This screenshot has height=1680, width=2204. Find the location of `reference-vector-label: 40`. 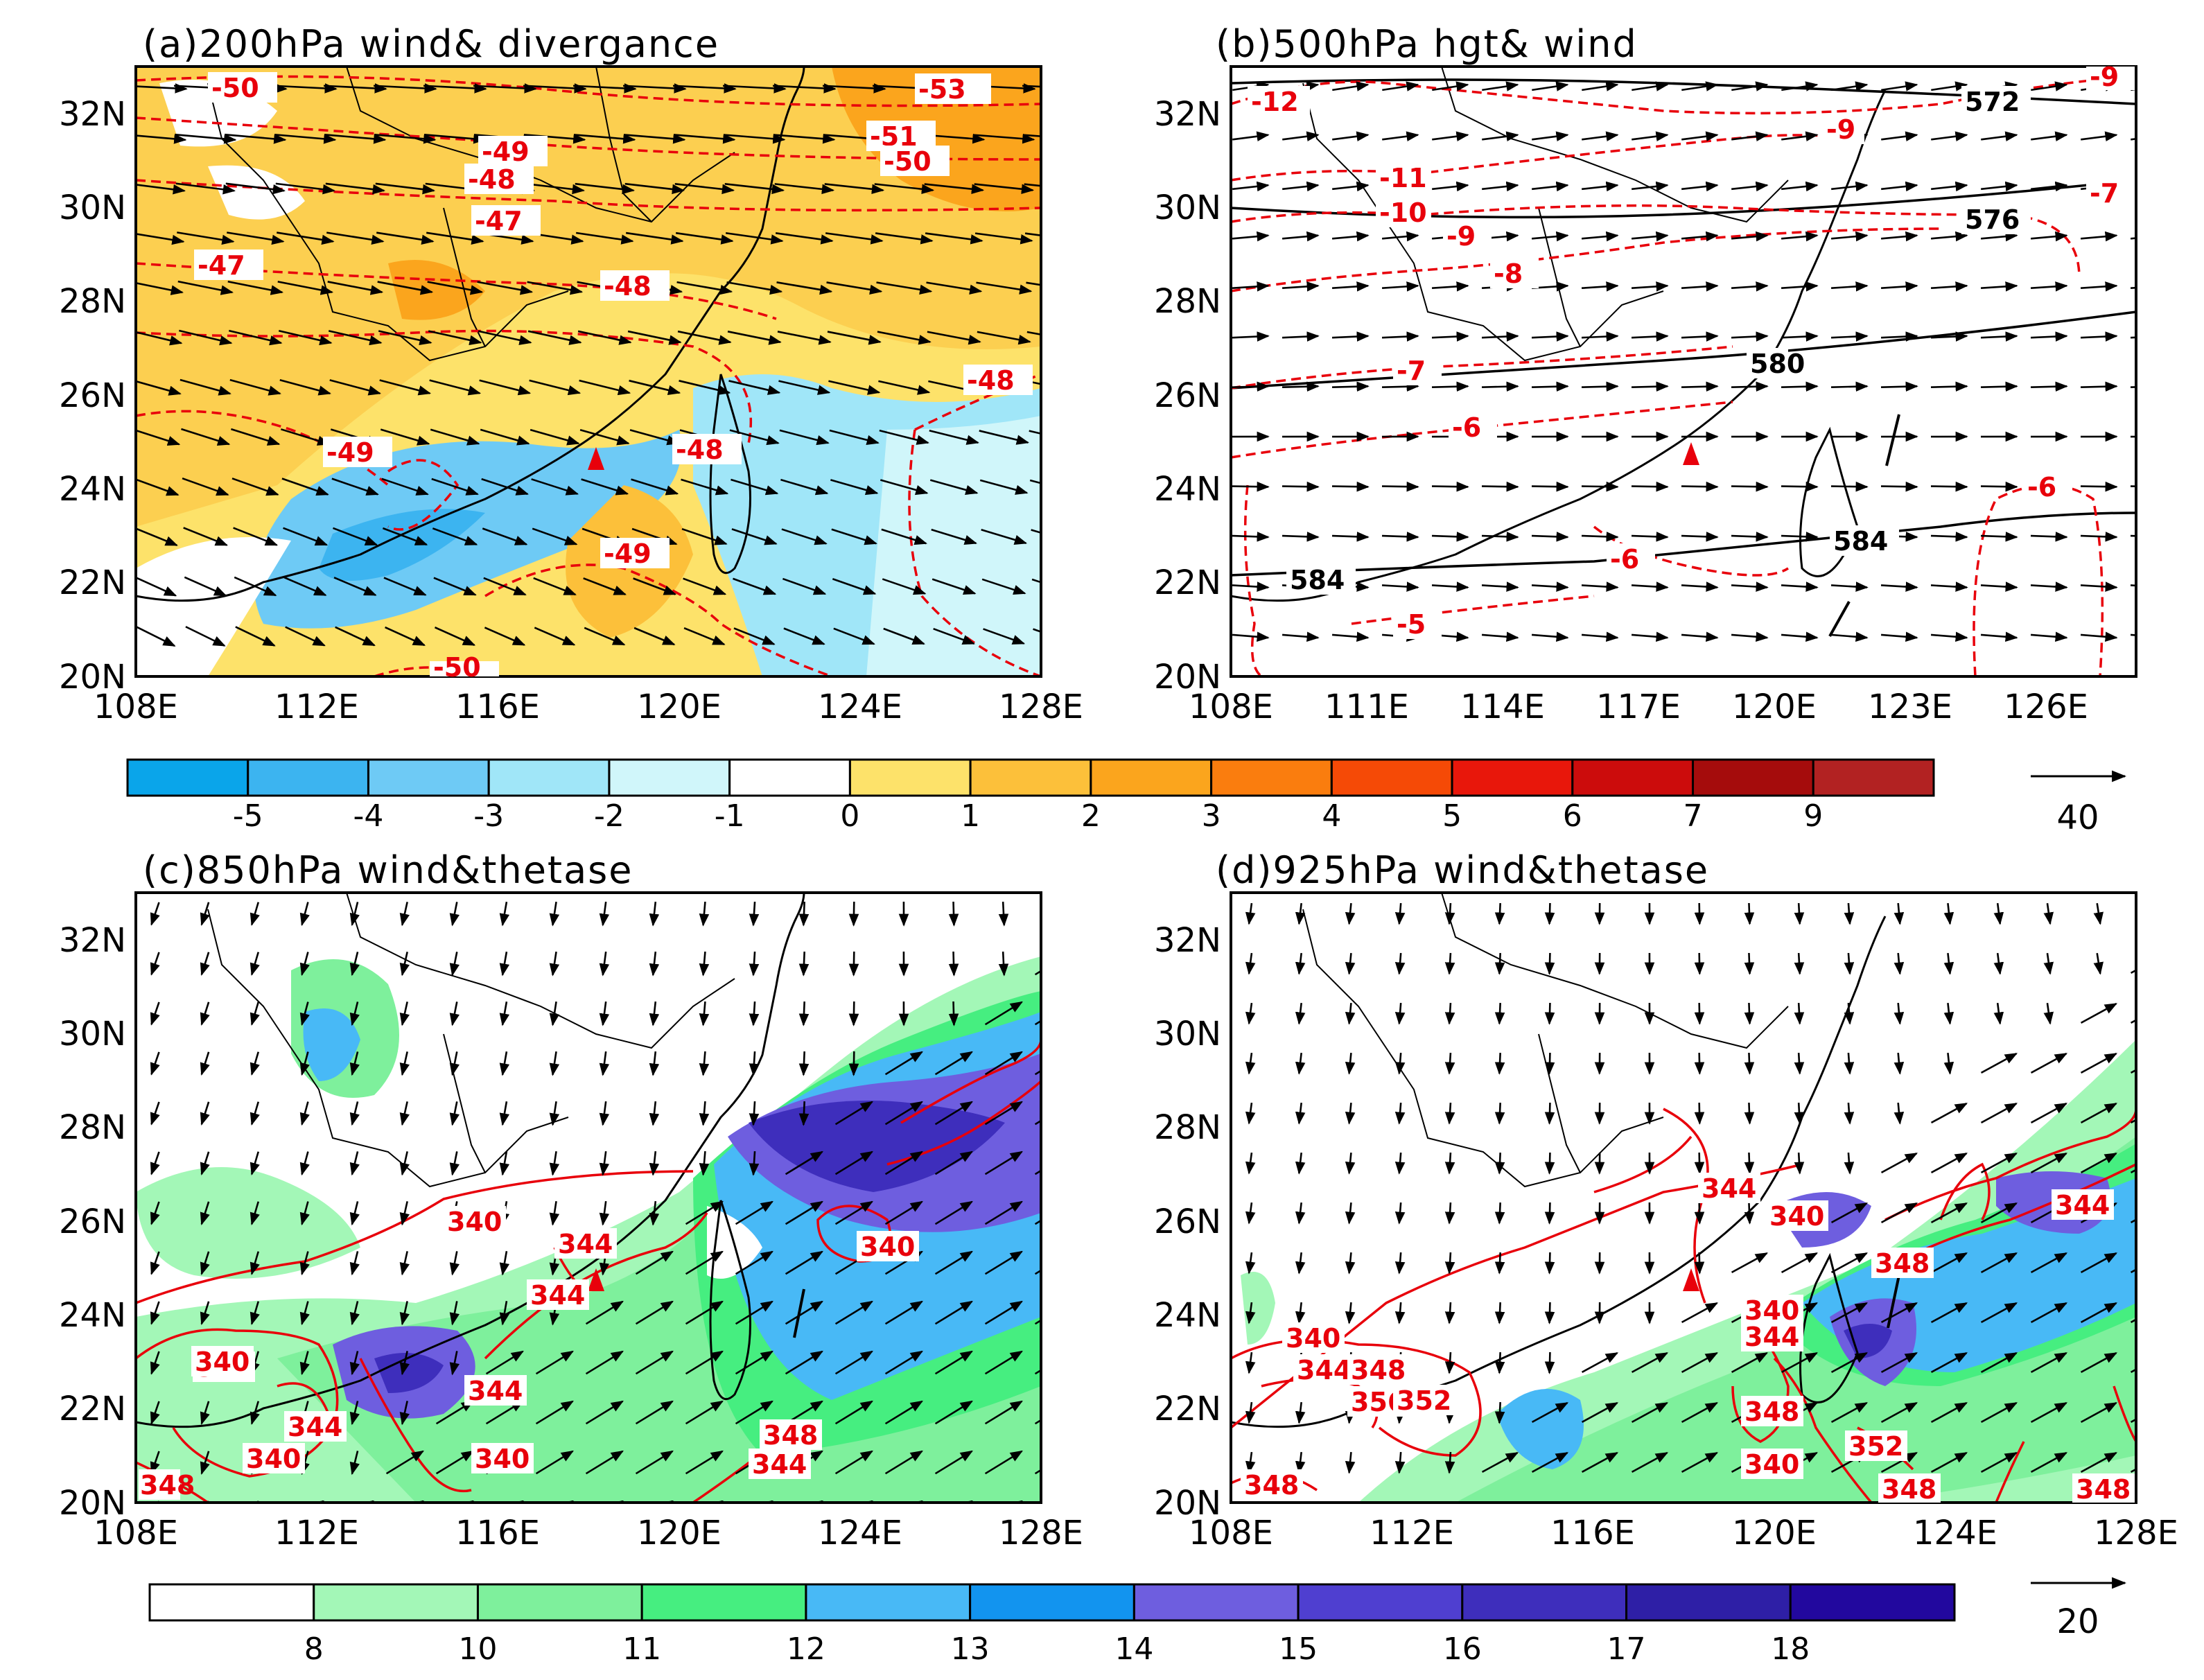

reference-vector-label: 40 is located at coordinates (2077, 817).